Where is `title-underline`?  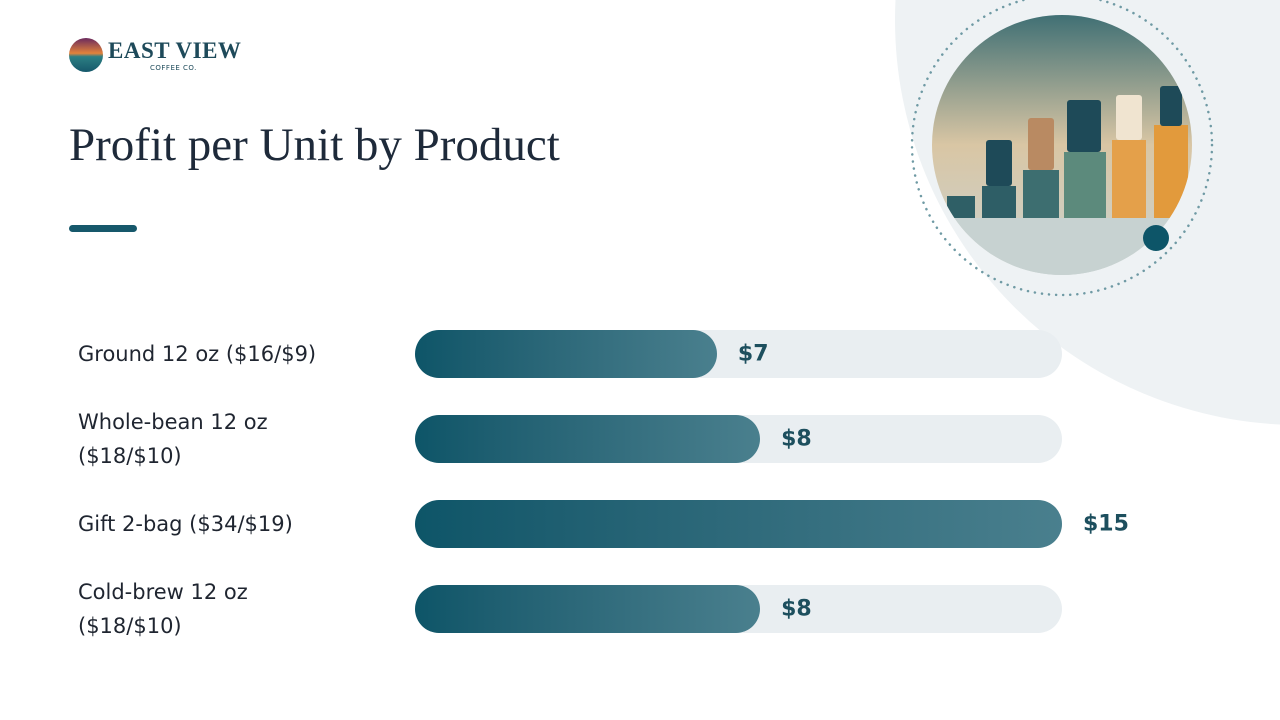 title-underline is located at coordinates (103, 228).